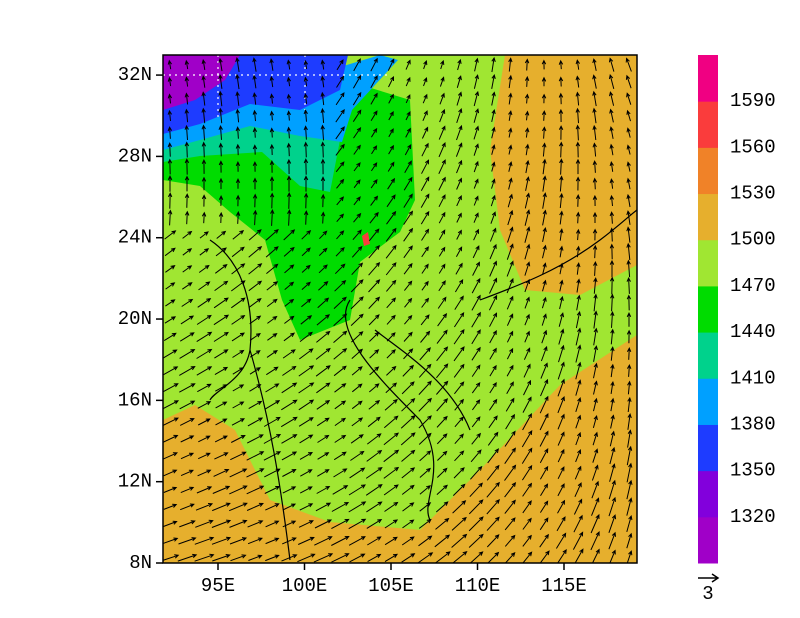 This screenshot has width=800, height=618. Describe the element at coordinates (135, 400) in the screenshot. I see `lat-tick-label: 16N` at that location.